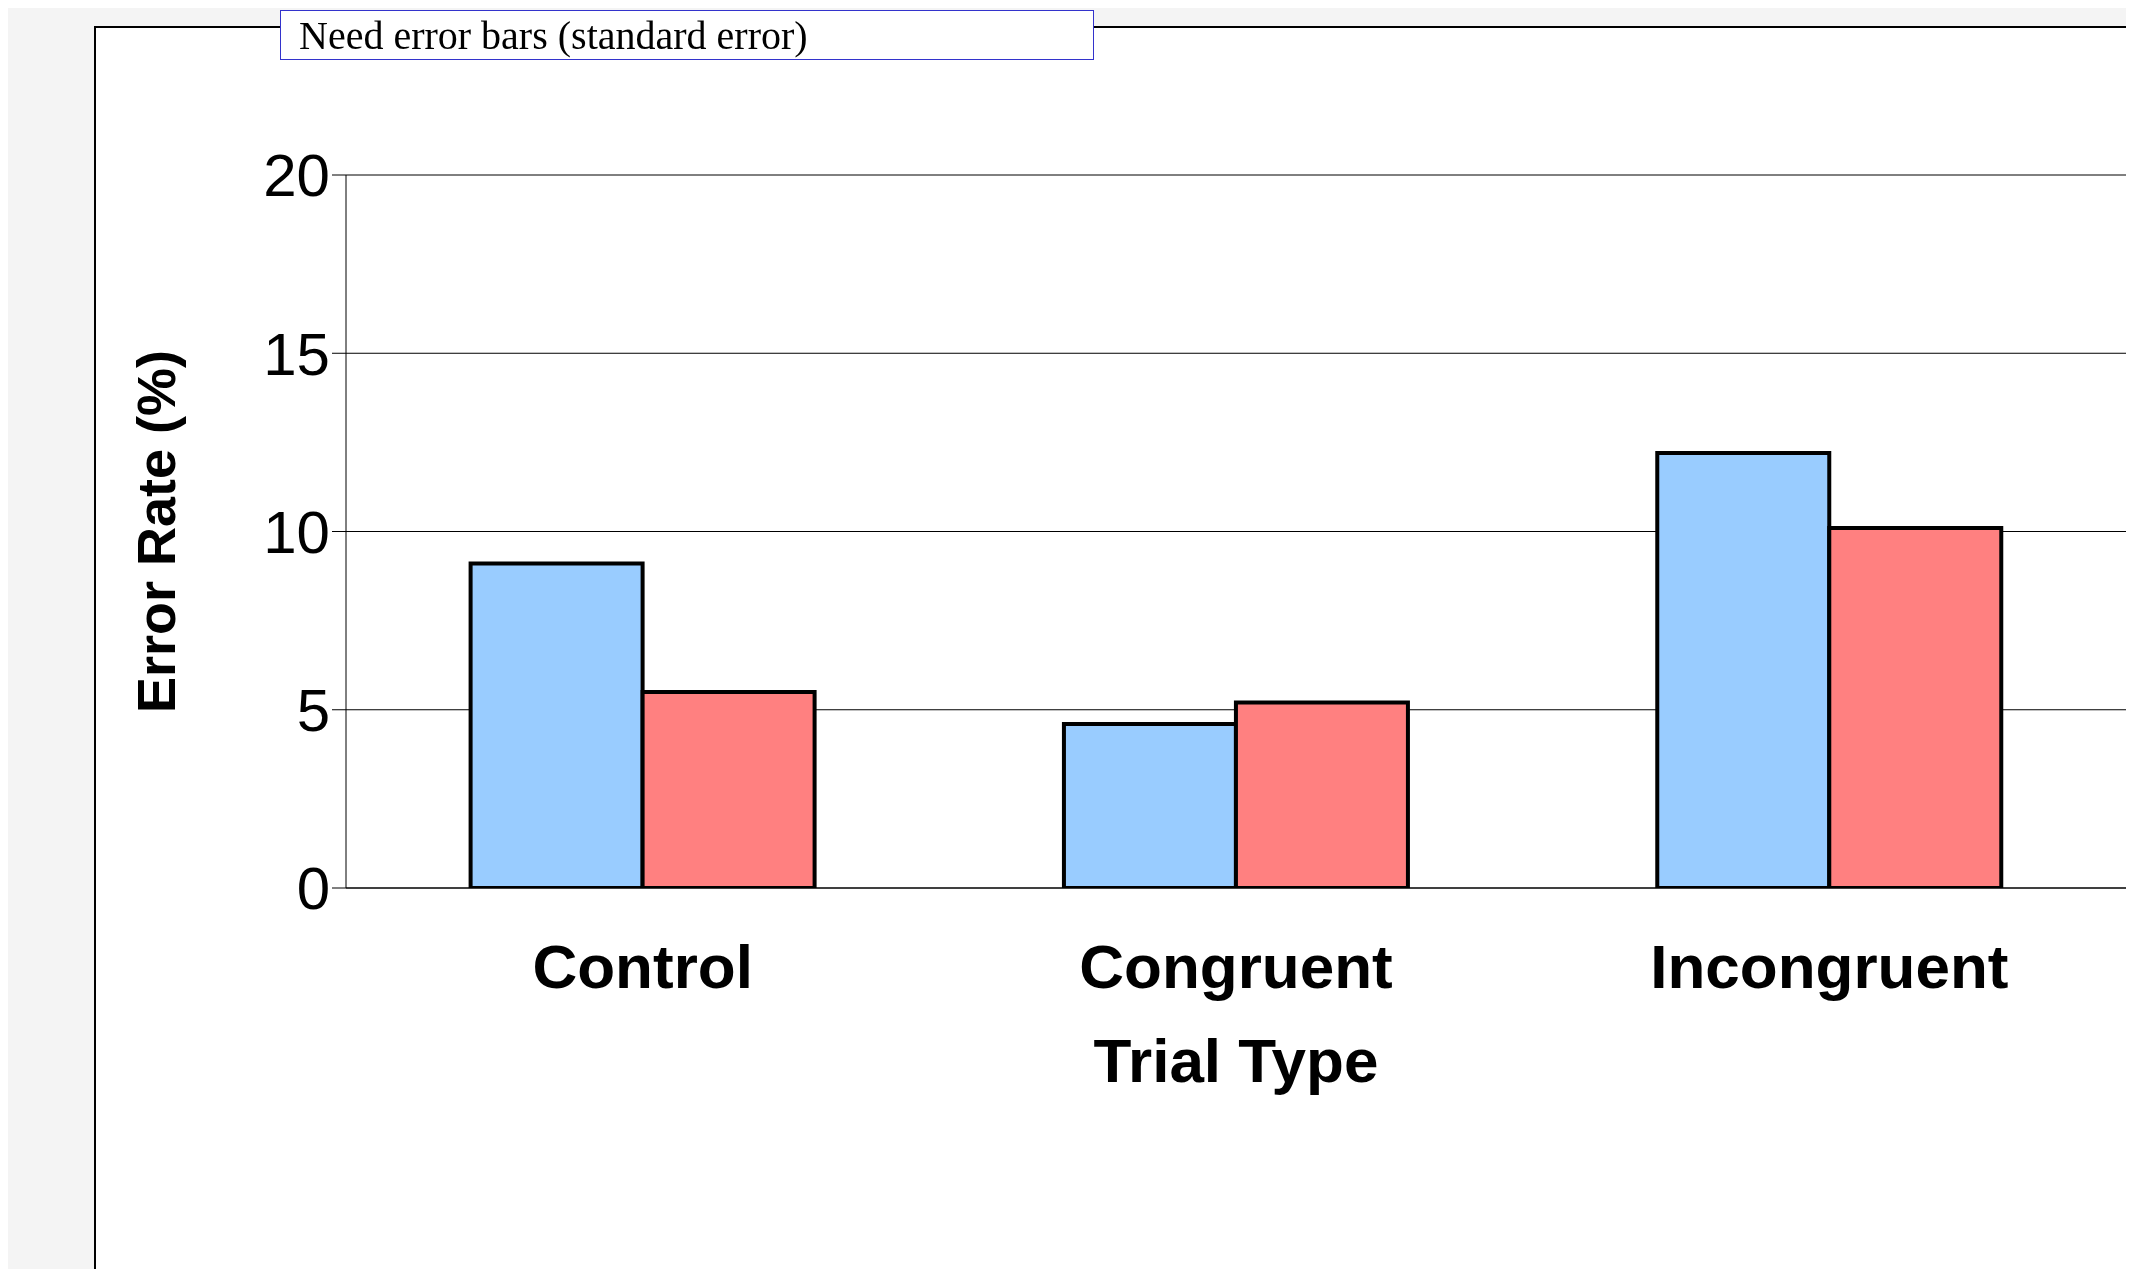  What do you see at coordinates (313, 711) in the screenshot?
I see `y-tick-label: 5` at bounding box center [313, 711].